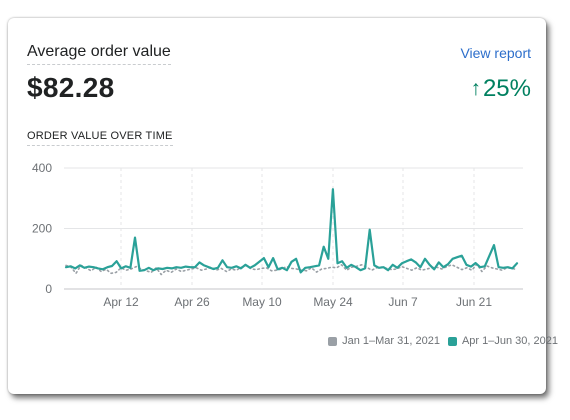 The width and height of the screenshot is (570, 420). I want to click on x-tick-label: Jun 21, so click(474, 302).